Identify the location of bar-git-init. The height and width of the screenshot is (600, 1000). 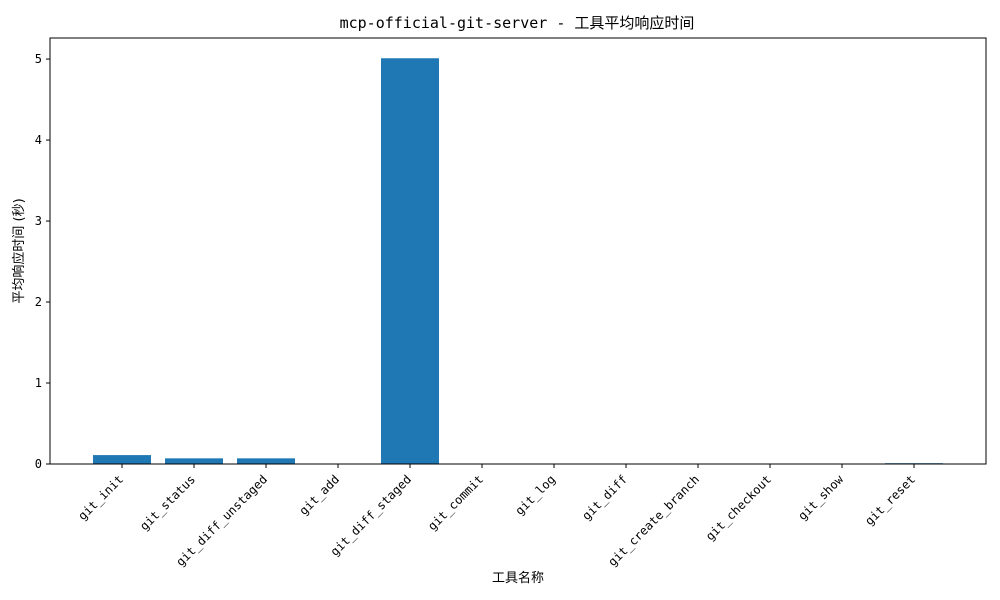
(122, 459).